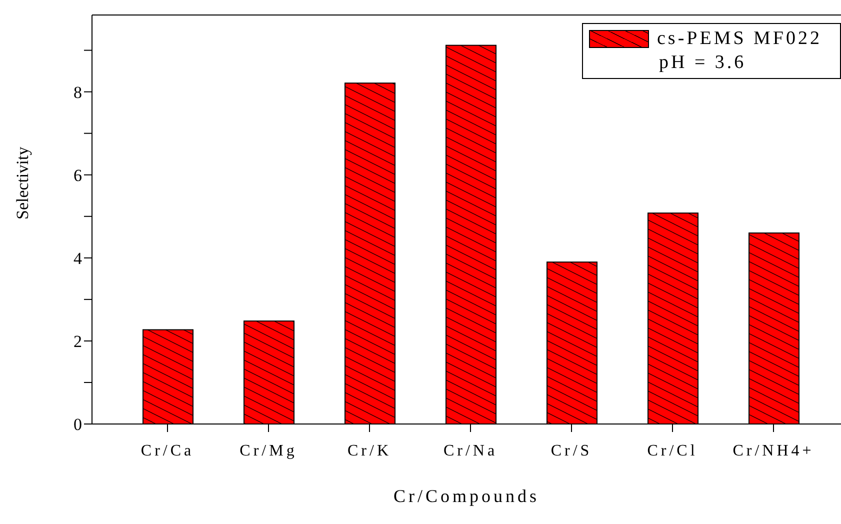  Describe the element at coordinates (22, 183) in the screenshot. I see `y-axis-title: Selectivity` at that location.